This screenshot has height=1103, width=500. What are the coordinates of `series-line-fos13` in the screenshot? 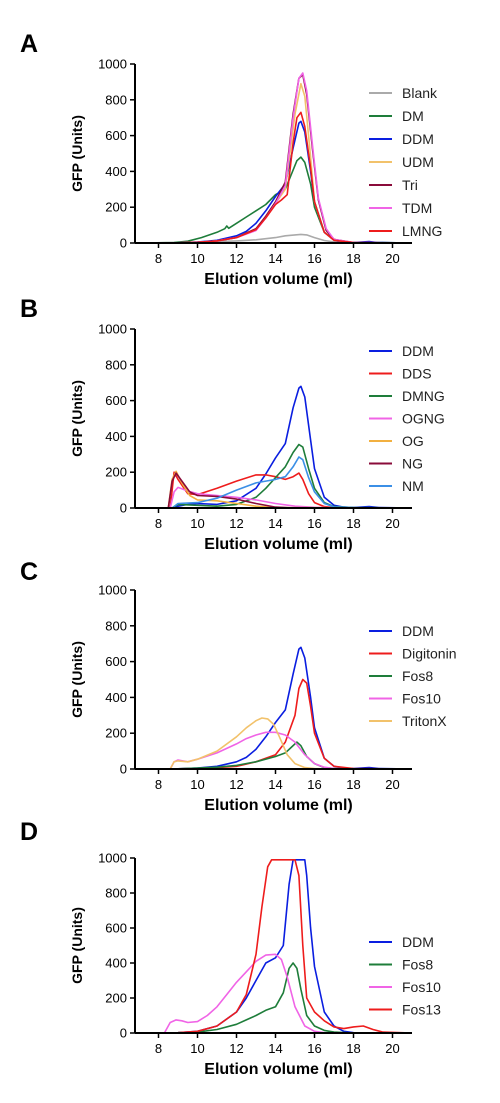 It's located at (275, 946).